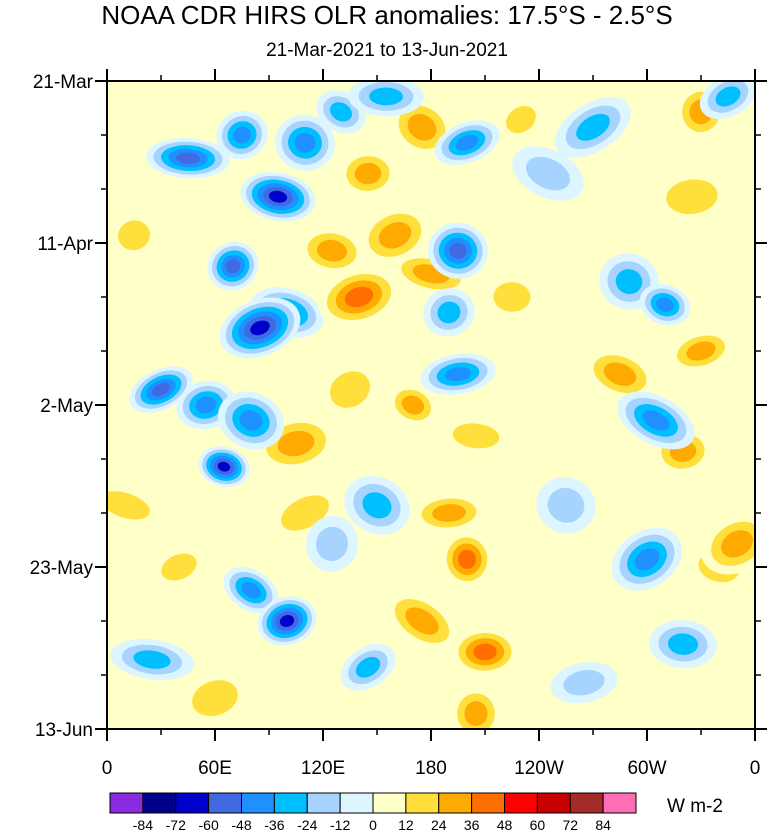 The image size is (774, 830). Describe the element at coordinates (387, 50) in the screenshot. I see `chart-subtitle: 21-Mar-2021 to 13-Jun-2021` at that location.